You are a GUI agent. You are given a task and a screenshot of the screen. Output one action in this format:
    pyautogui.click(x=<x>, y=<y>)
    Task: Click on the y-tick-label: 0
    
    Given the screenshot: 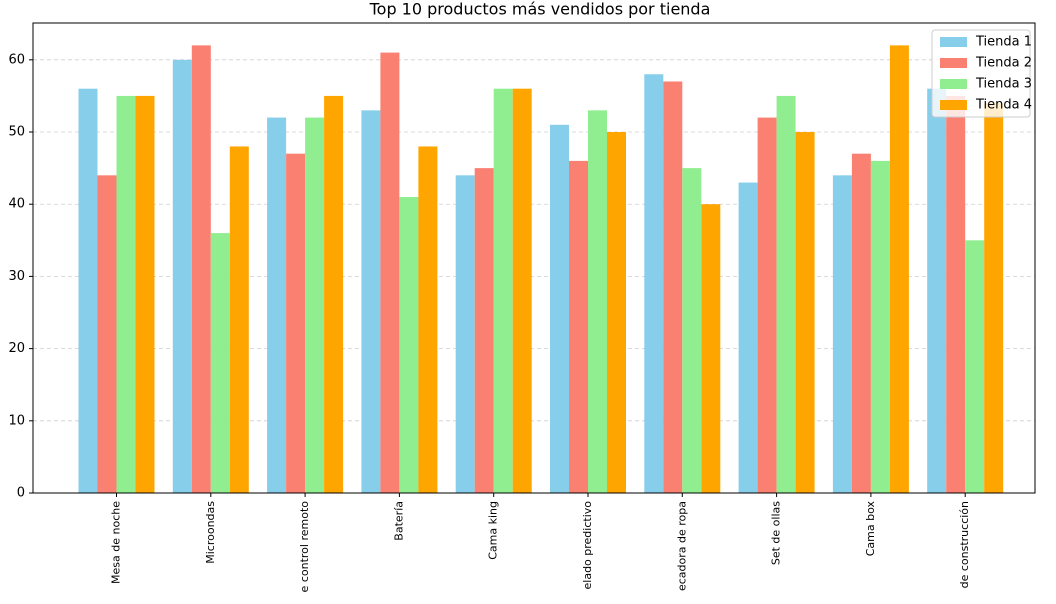 What is the action you would take?
    pyautogui.click(x=21, y=493)
    